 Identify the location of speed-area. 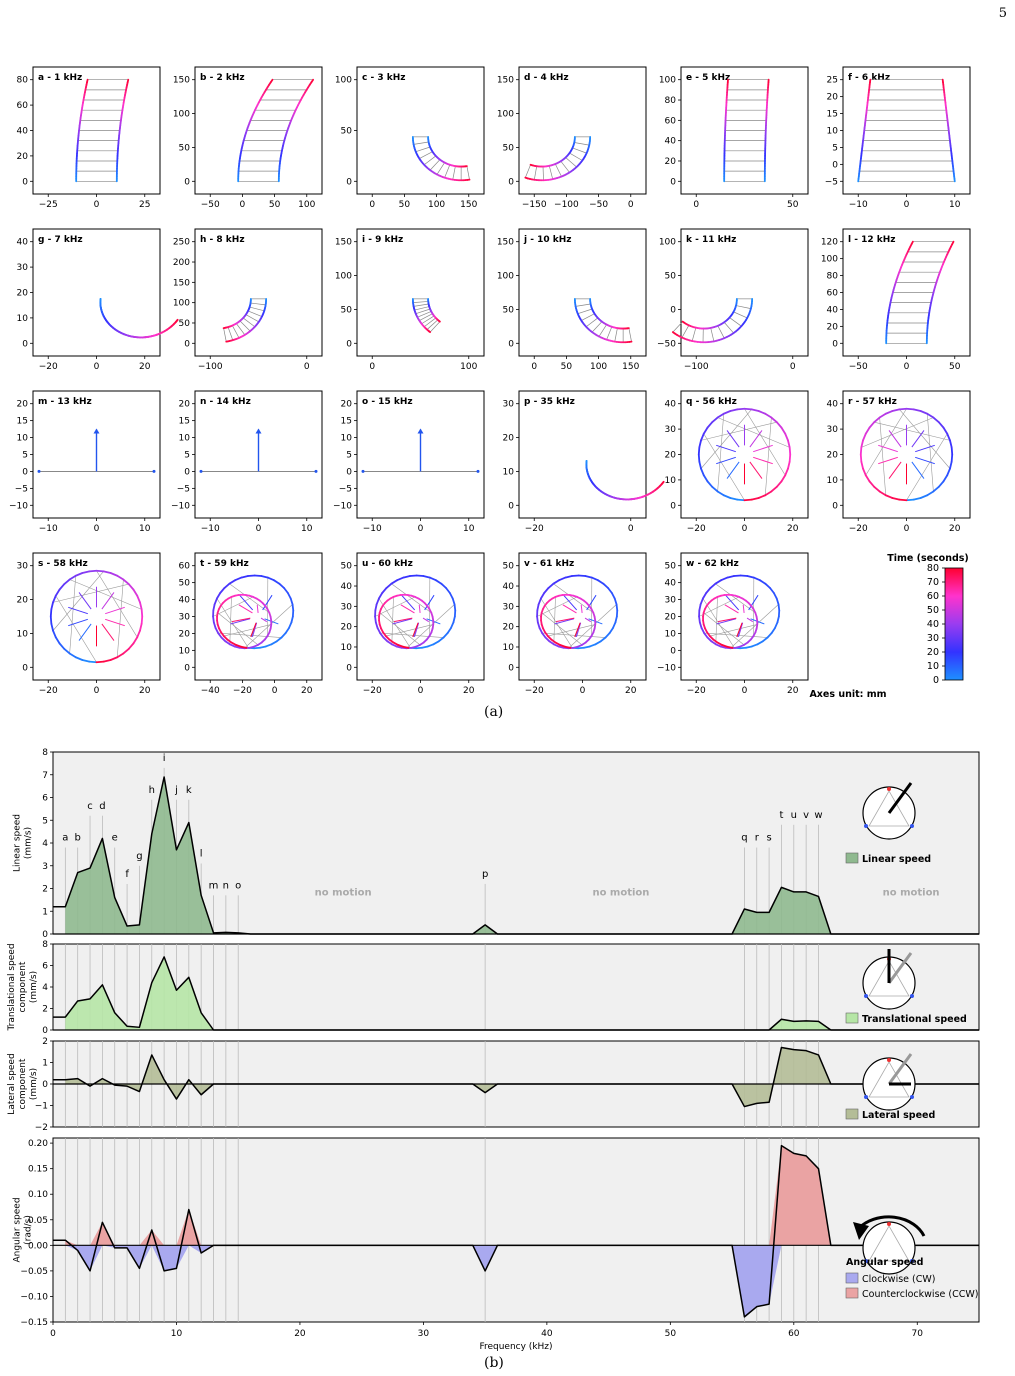
(448, 1077).